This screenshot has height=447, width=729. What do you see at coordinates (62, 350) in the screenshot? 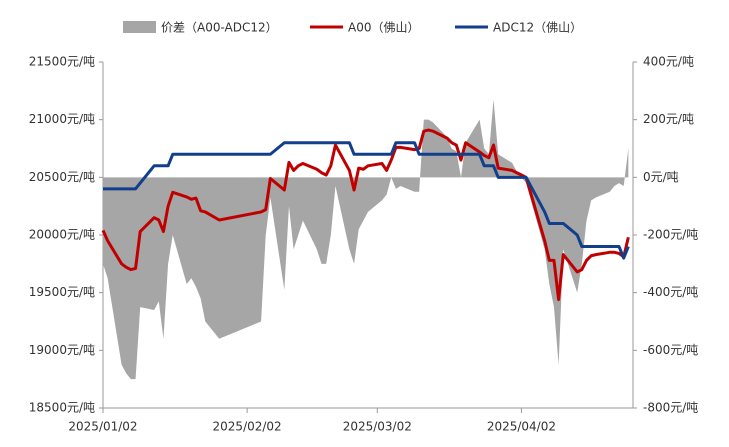
I see `y-tick-label: 19000元/吨` at bounding box center [62, 350].